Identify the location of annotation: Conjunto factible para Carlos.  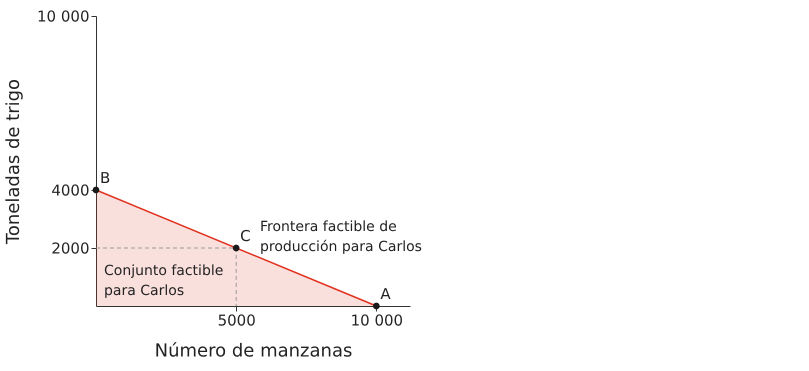
(164, 281).